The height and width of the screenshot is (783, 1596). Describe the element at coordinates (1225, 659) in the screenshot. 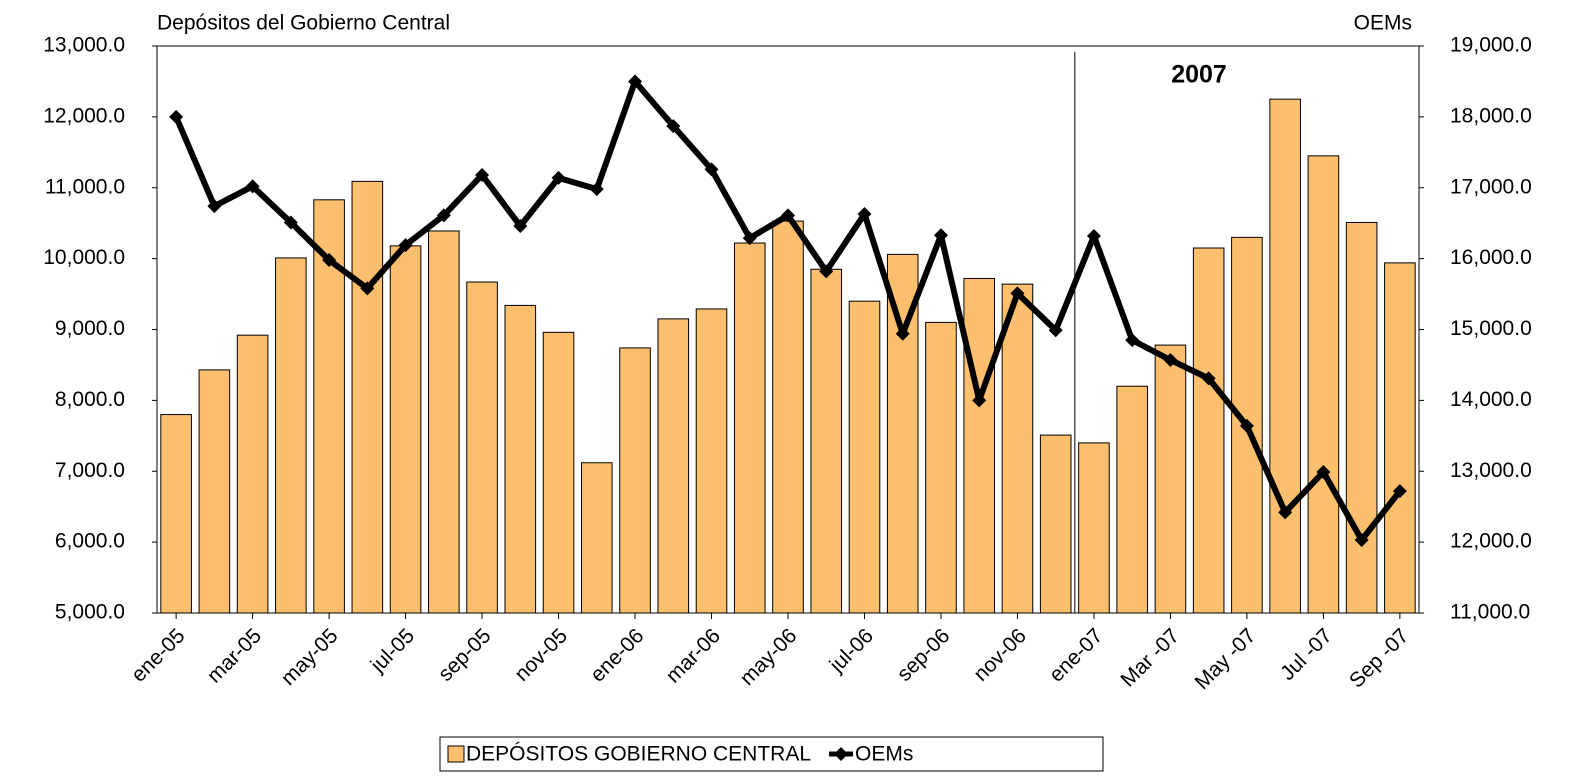

I see `x-tick-label: May -07` at that location.